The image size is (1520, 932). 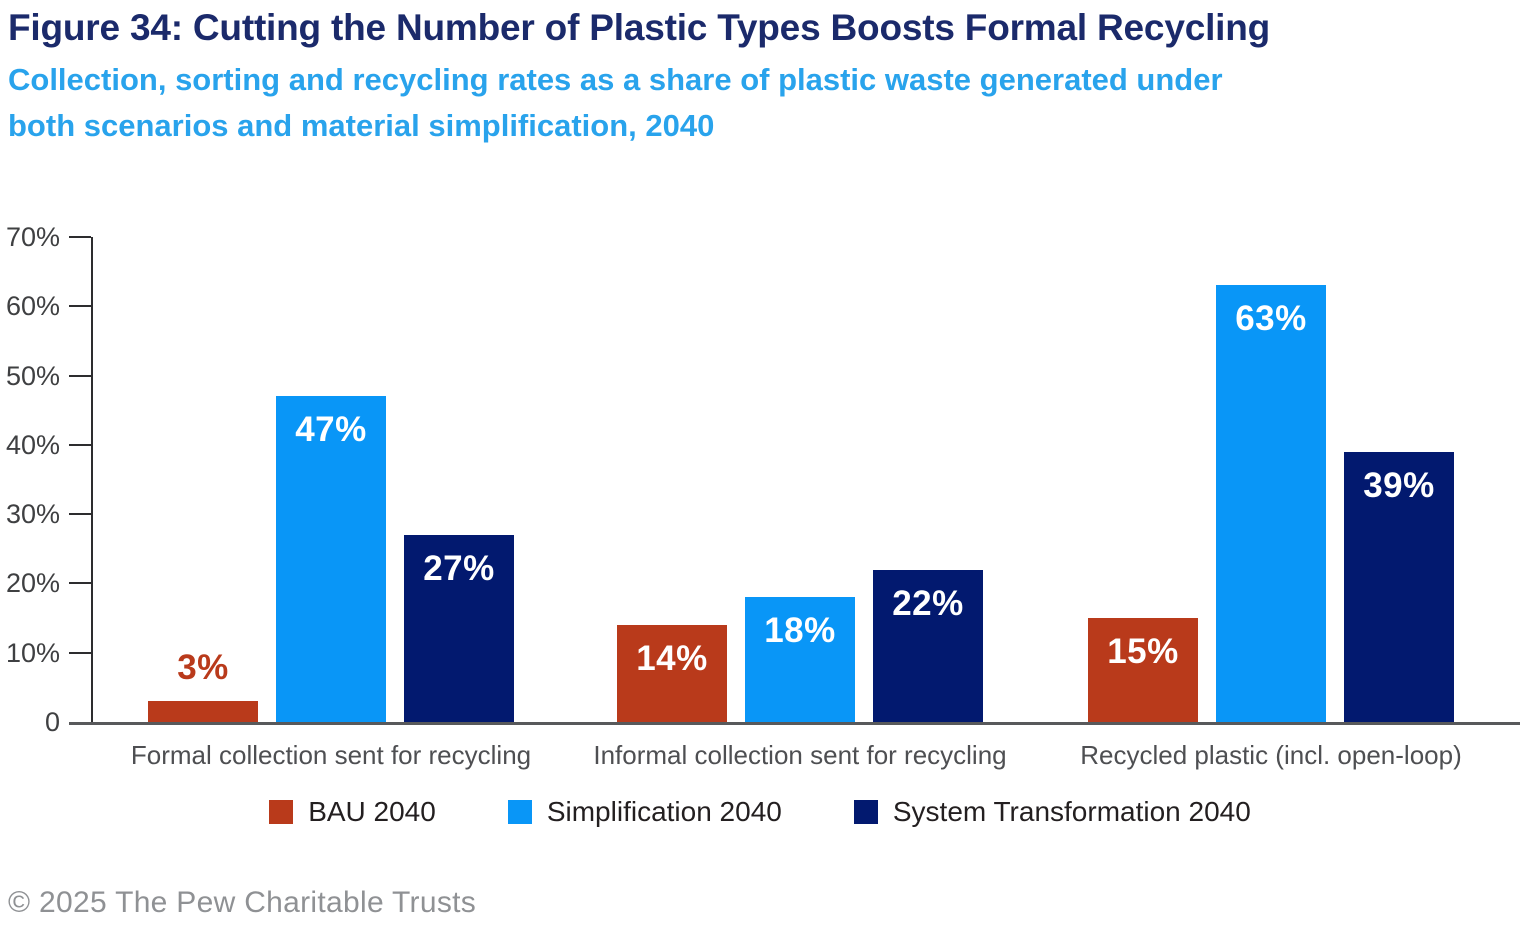 What do you see at coordinates (32, 583) in the screenshot?
I see `y-tick-label: 20%` at bounding box center [32, 583].